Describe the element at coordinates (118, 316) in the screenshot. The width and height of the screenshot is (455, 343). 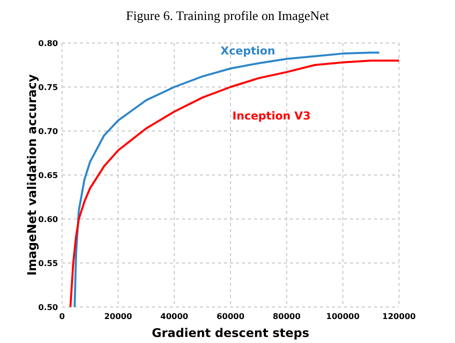
I see `x-tick-label: 20000` at that location.